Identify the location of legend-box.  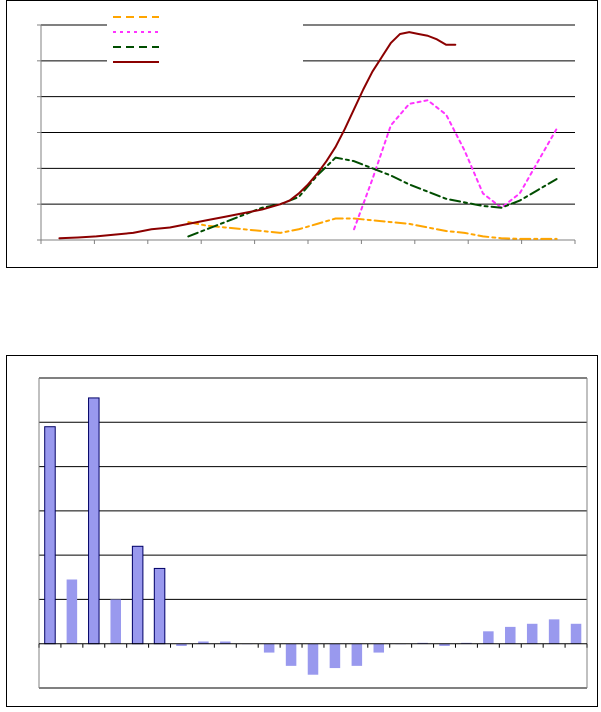
(205, 35).